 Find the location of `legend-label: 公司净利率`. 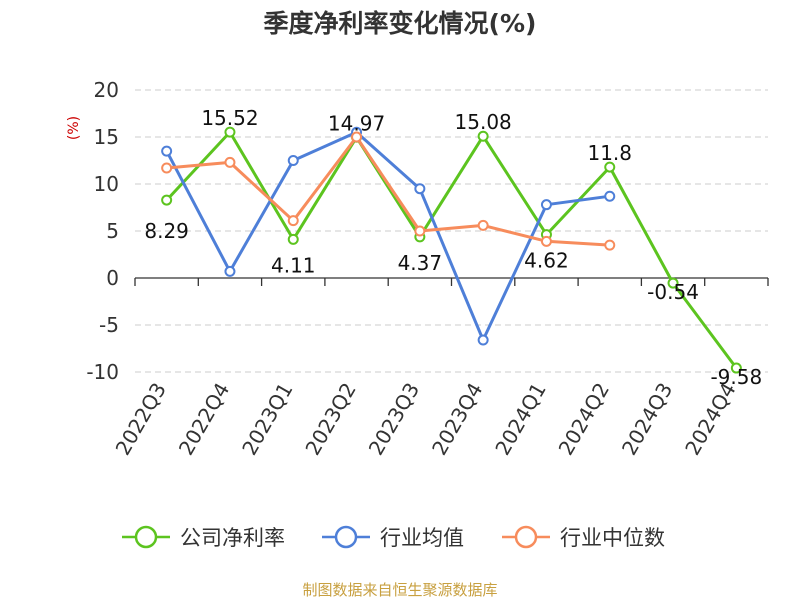

legend-label: 公司净利率 is located at coordinates (232, 538).